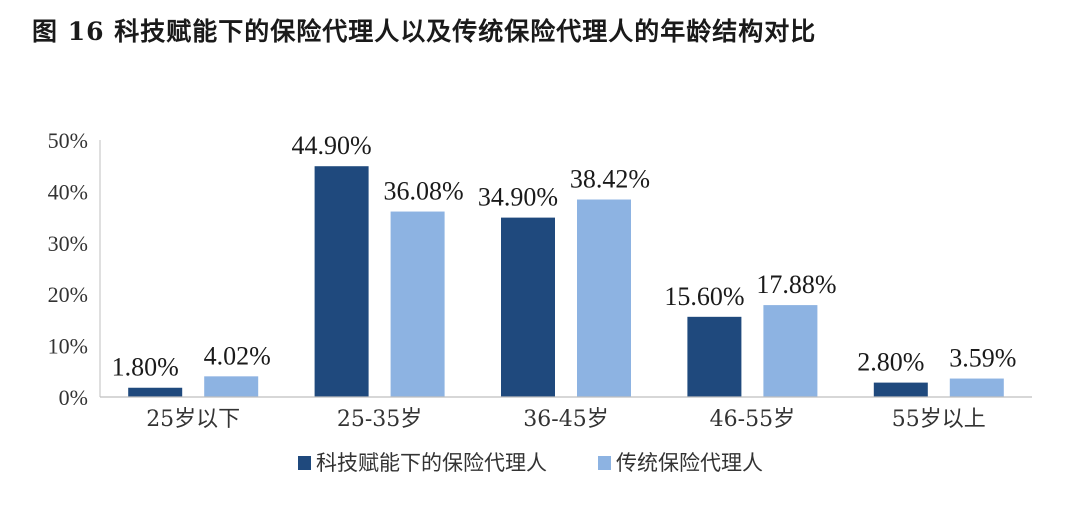  I want to click on data-label: 3.59%, so click(982, 358).